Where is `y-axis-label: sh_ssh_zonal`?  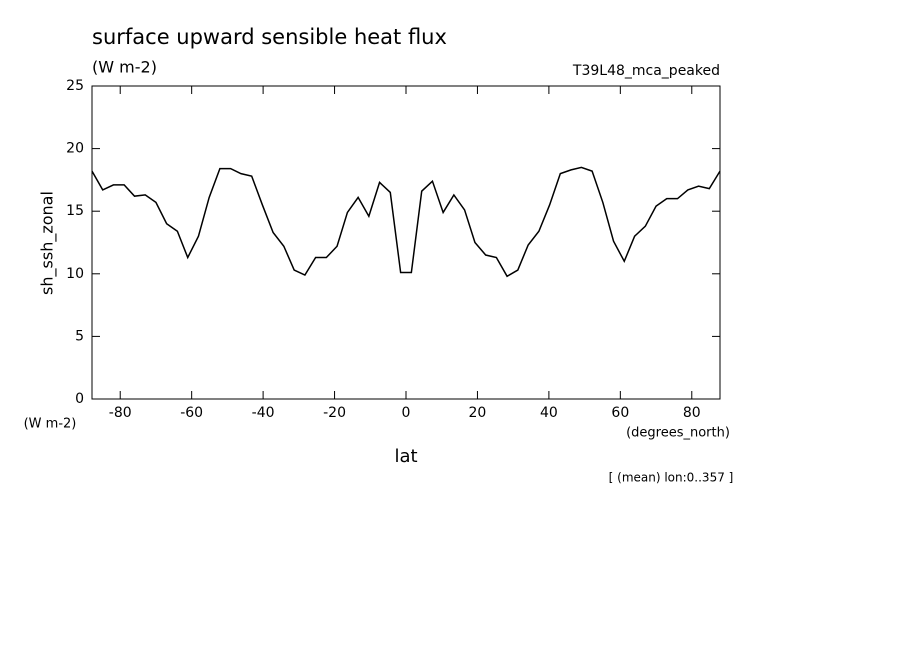
y-axis-label: sh_ssh_zonal is located at coordinates (48, 243).